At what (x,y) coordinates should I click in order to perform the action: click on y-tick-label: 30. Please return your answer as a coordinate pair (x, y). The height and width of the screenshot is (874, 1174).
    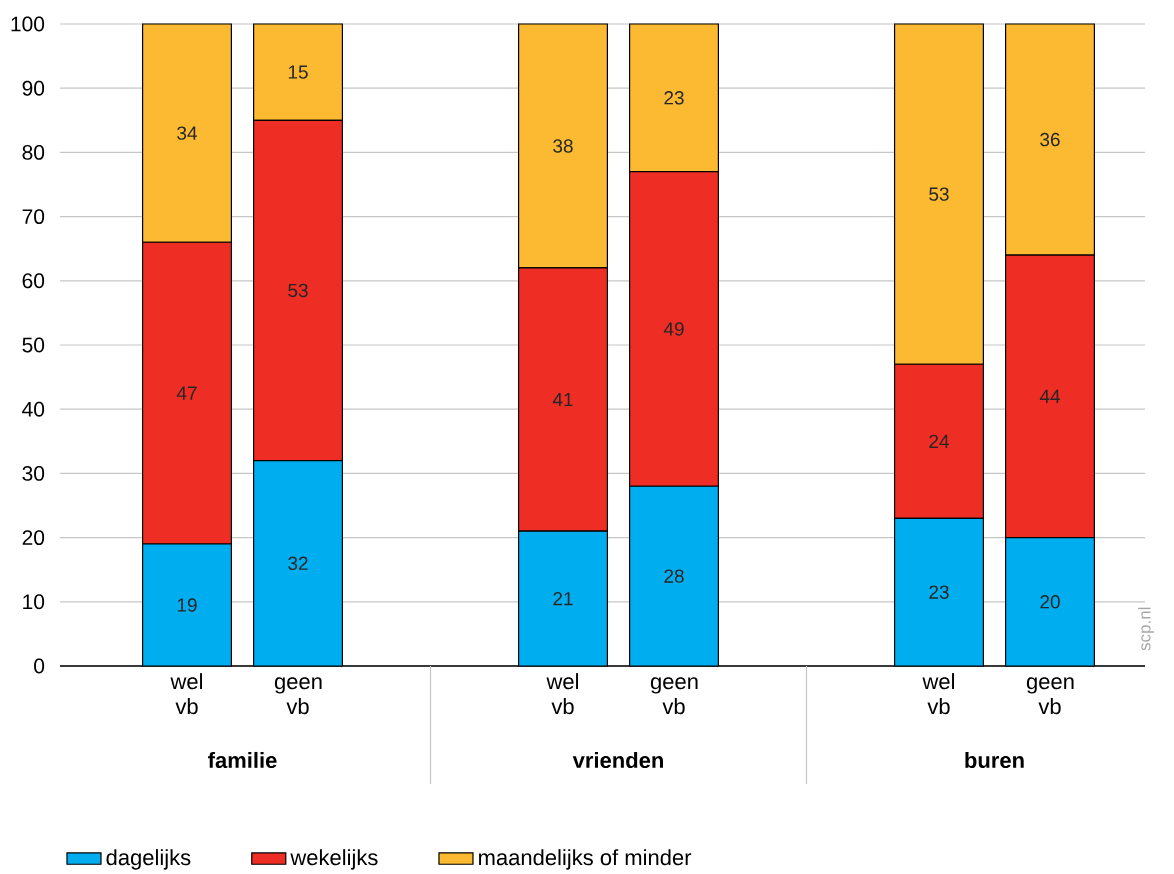
    Looking at the image, I should click on (33, 473).